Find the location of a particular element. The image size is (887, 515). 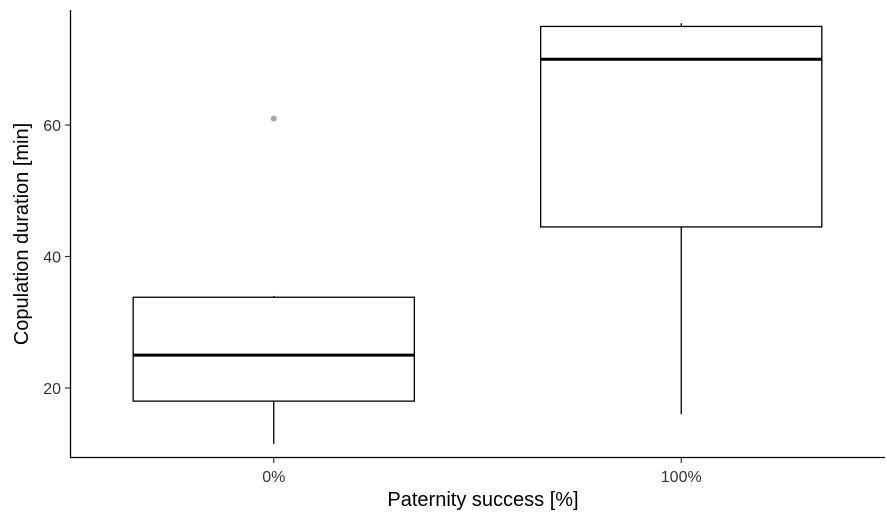

x-tick-label: 0% is located at coordinates (273, 477).